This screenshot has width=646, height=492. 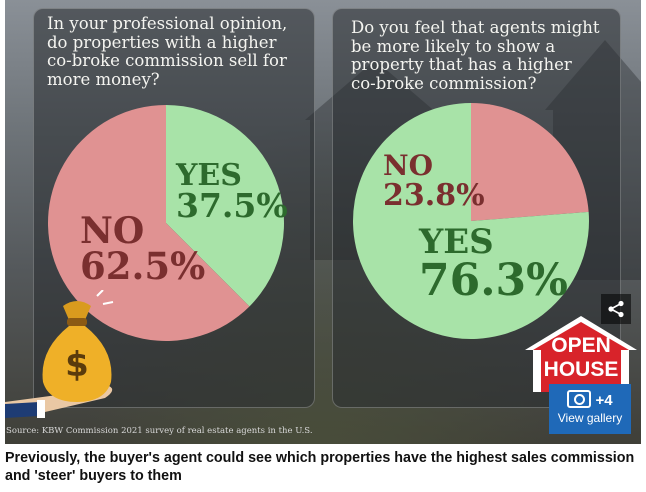 I want to click on slice-value-yes: 37.5%, so click(x=232, y=205).